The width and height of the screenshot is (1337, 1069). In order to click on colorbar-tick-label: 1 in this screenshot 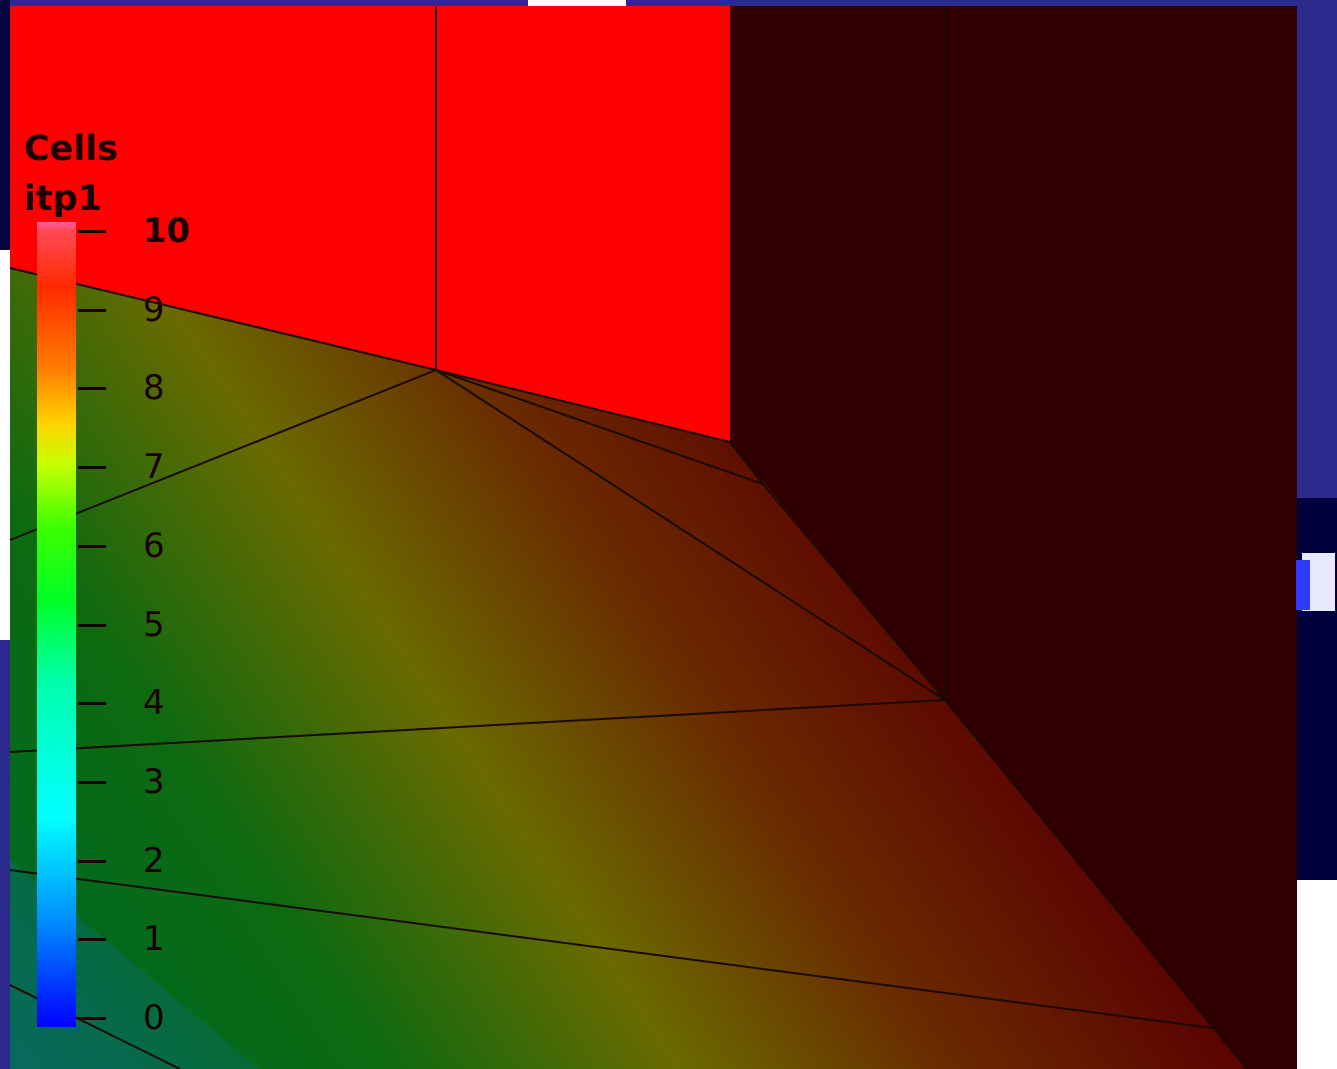, I will do `click(154, 939)`.